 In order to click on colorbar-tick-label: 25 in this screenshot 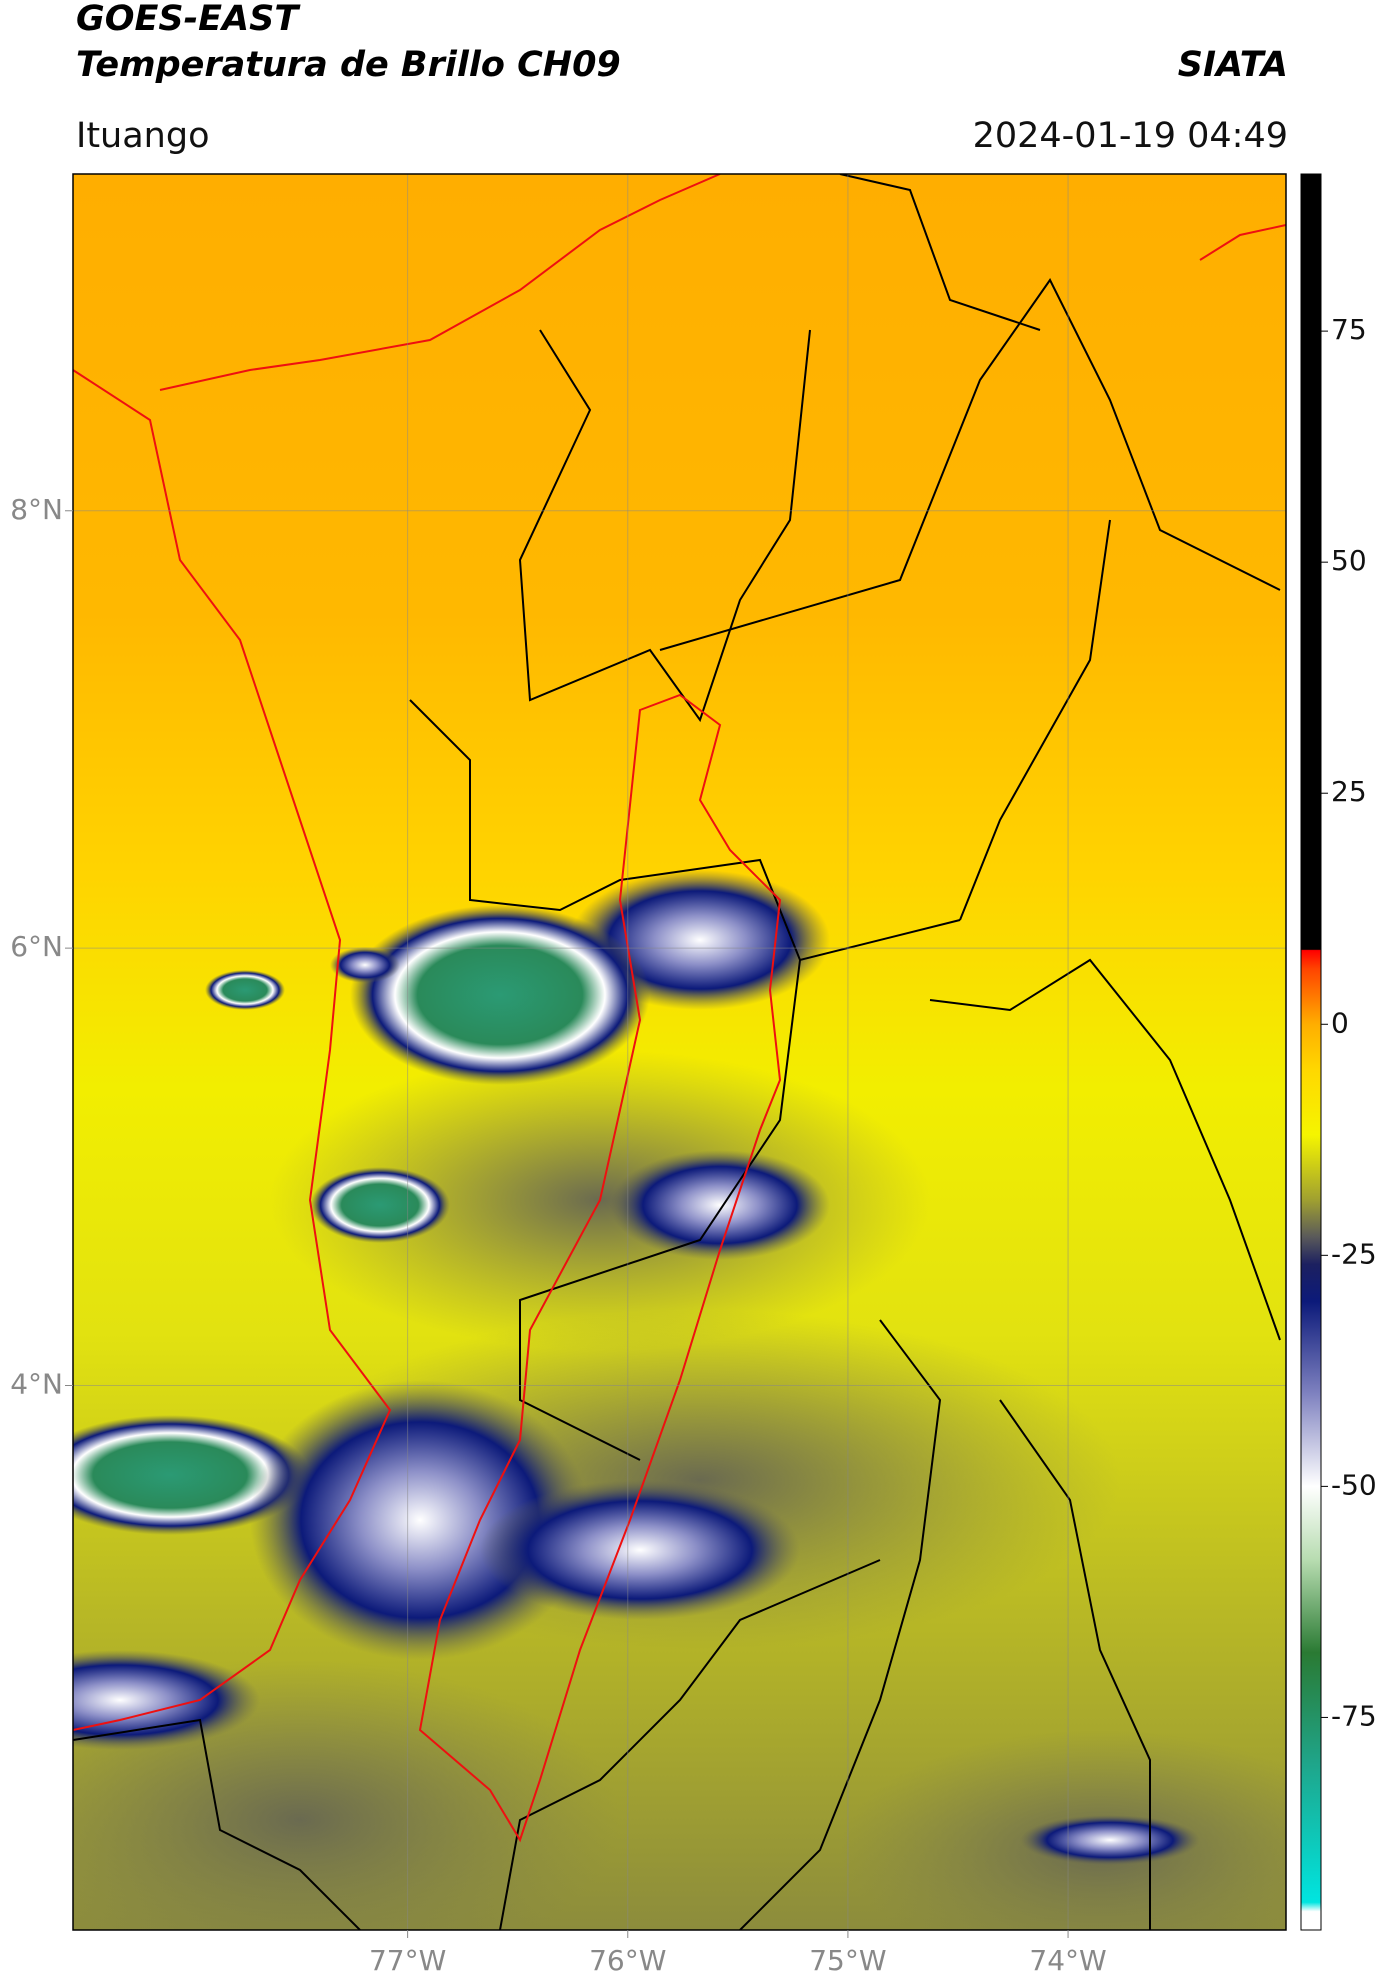, I will do `click(1349, 791)`.